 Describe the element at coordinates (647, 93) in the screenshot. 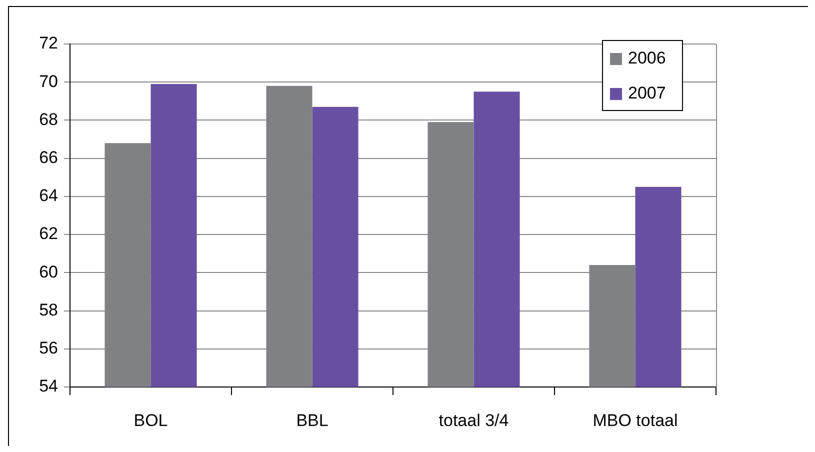

I see `legend-label: 2007` at that location.